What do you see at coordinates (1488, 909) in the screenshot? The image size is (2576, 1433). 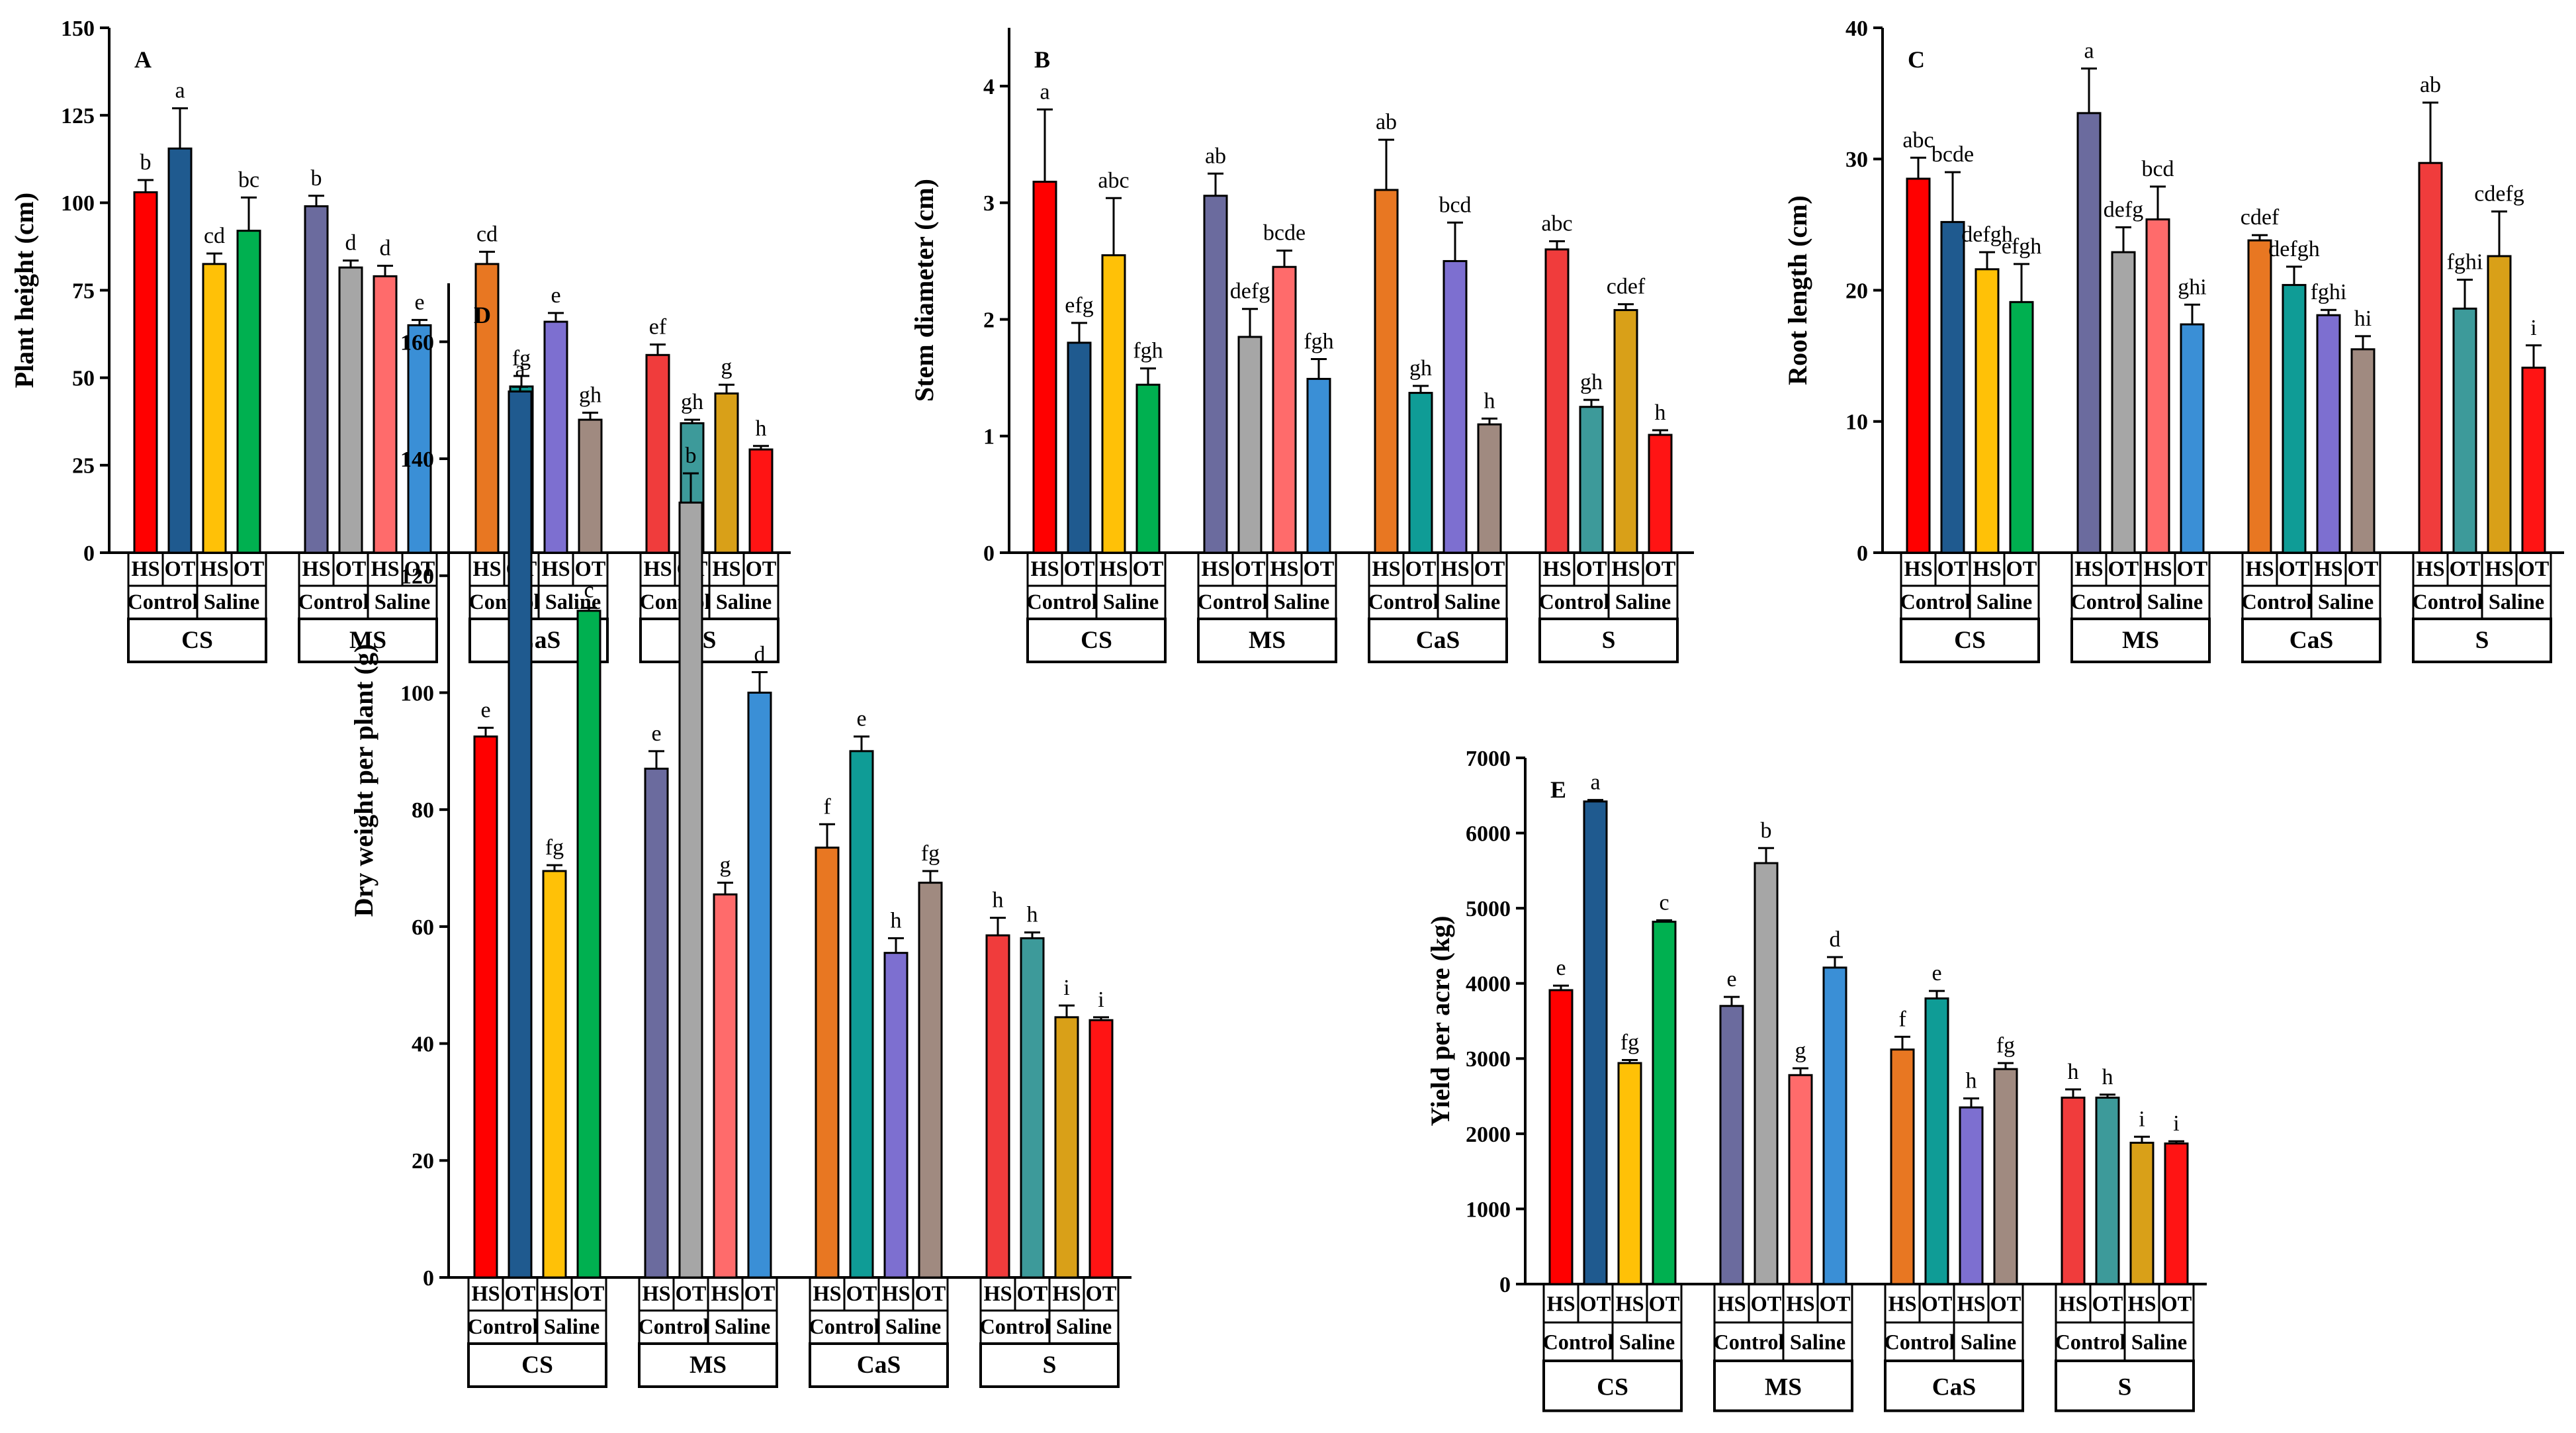 I see `y-tick-label: 5000` at bounding box center [1488, 909].